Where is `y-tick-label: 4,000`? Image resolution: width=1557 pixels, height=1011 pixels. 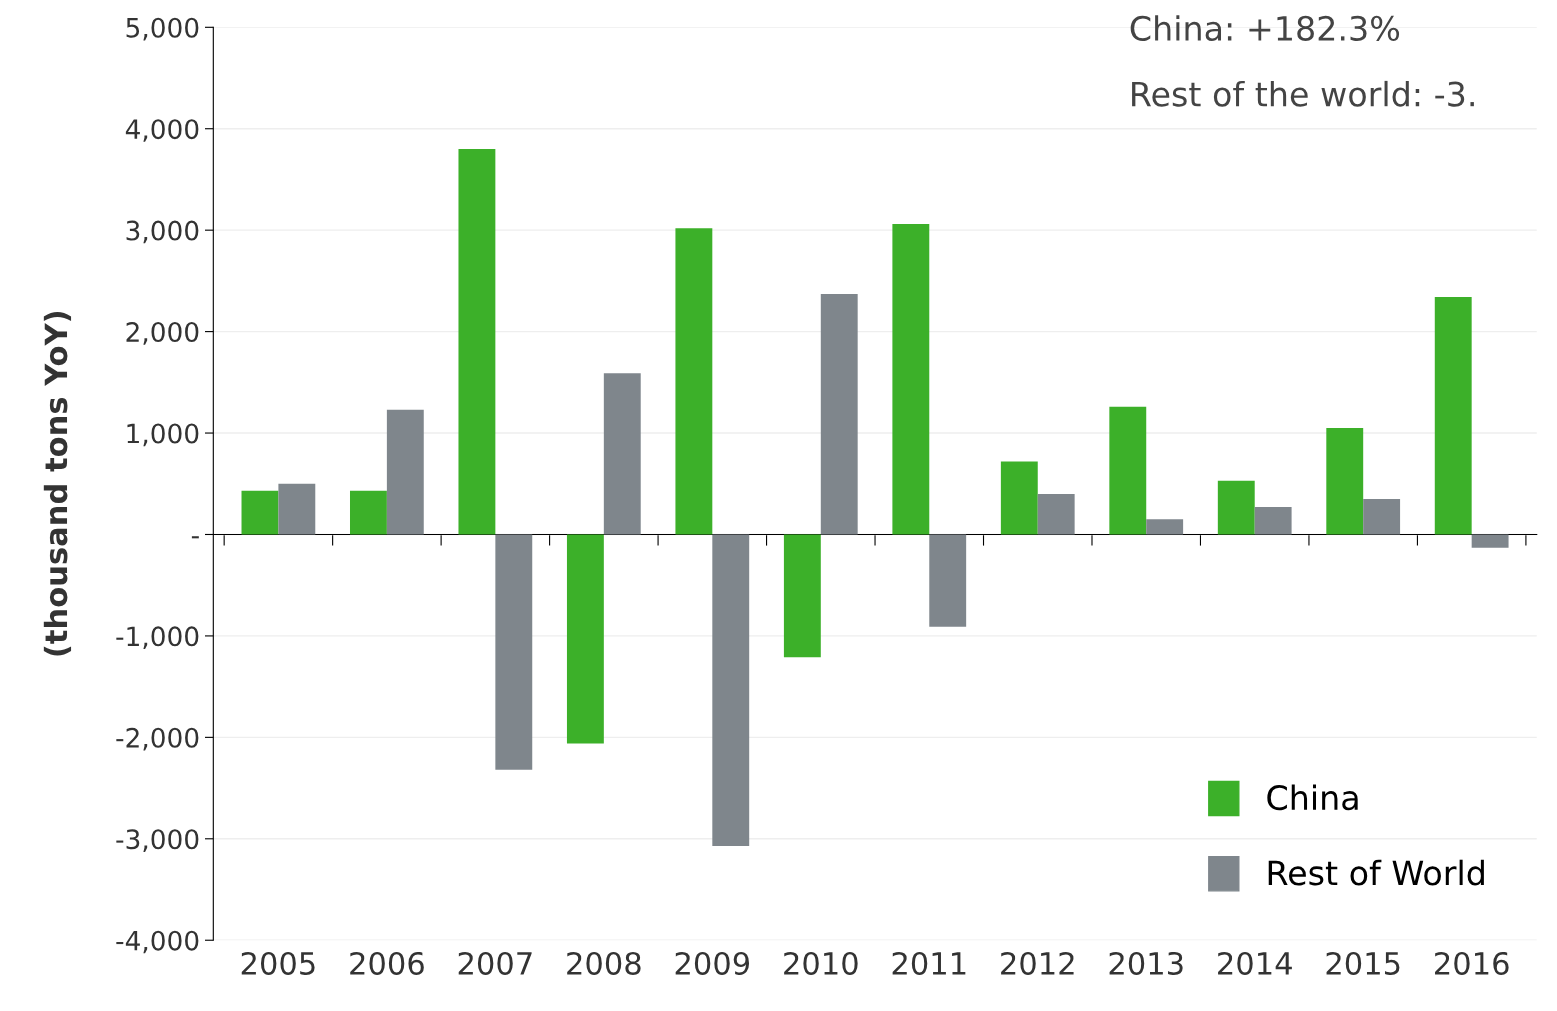
y-tick-label: 4,000 is located at coordinates (162, 130).